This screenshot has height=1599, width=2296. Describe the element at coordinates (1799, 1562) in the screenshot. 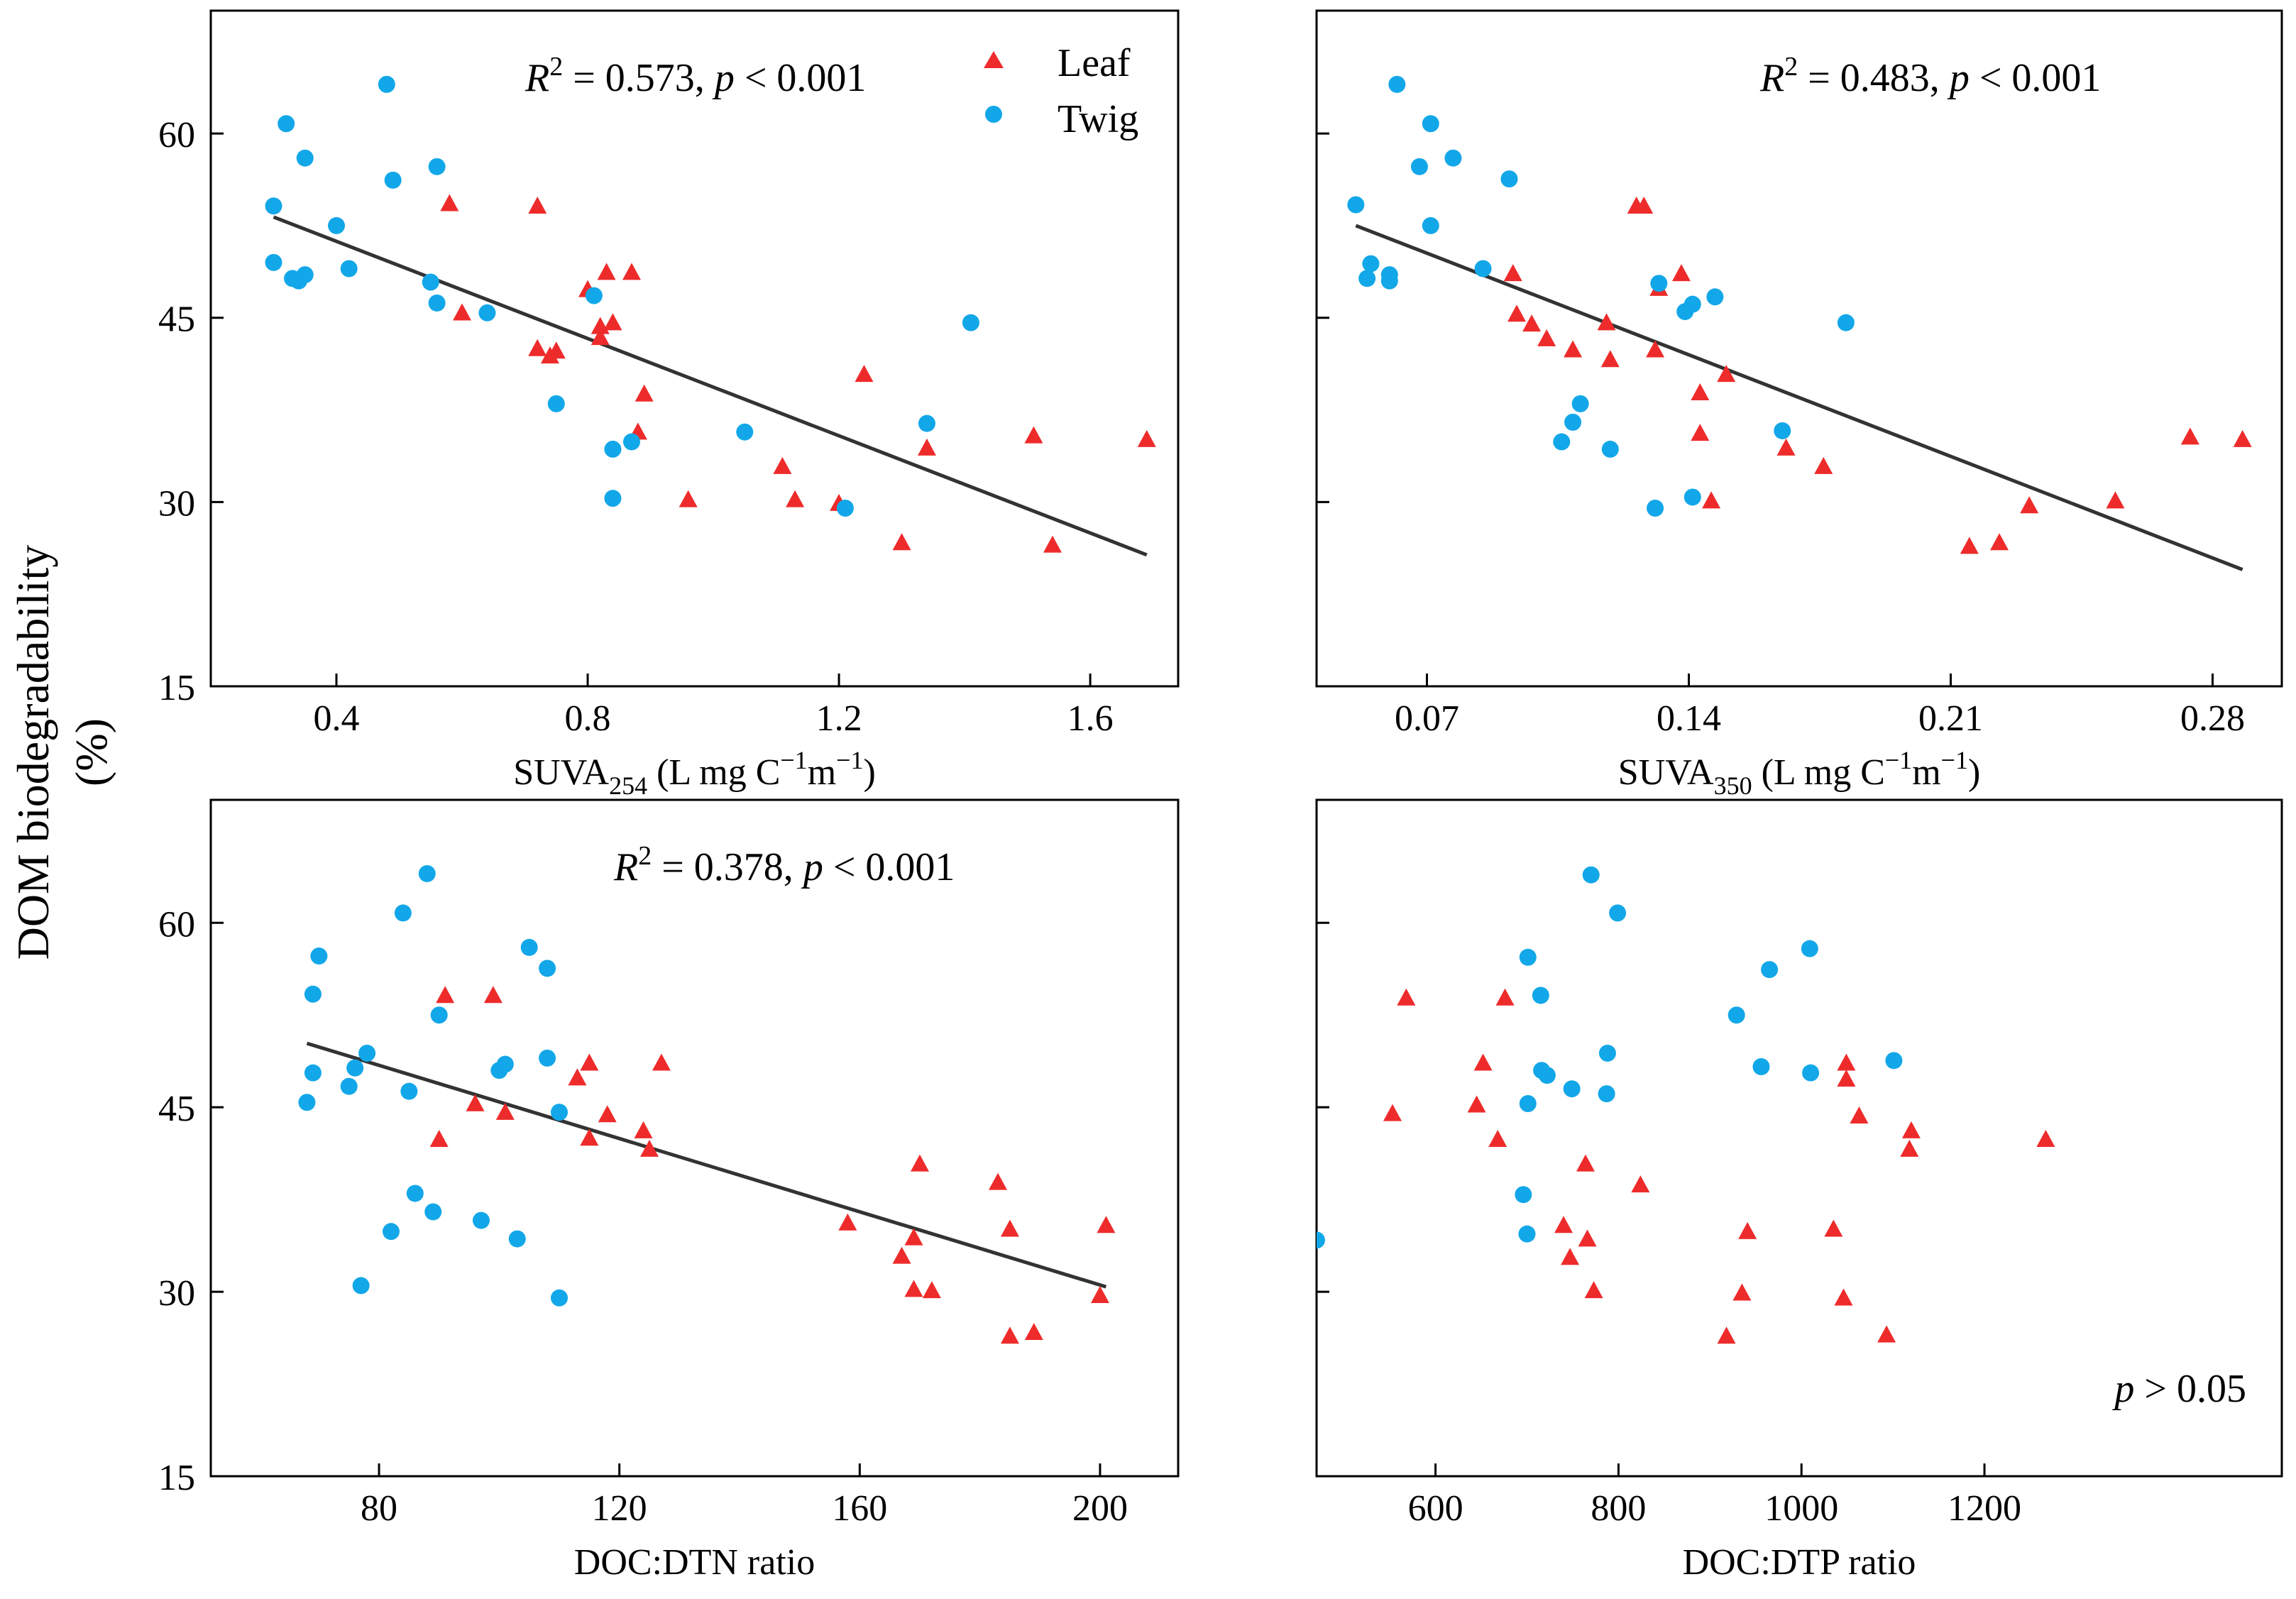

I see `x-axis-label: DOC:DTP ratio` at that location.